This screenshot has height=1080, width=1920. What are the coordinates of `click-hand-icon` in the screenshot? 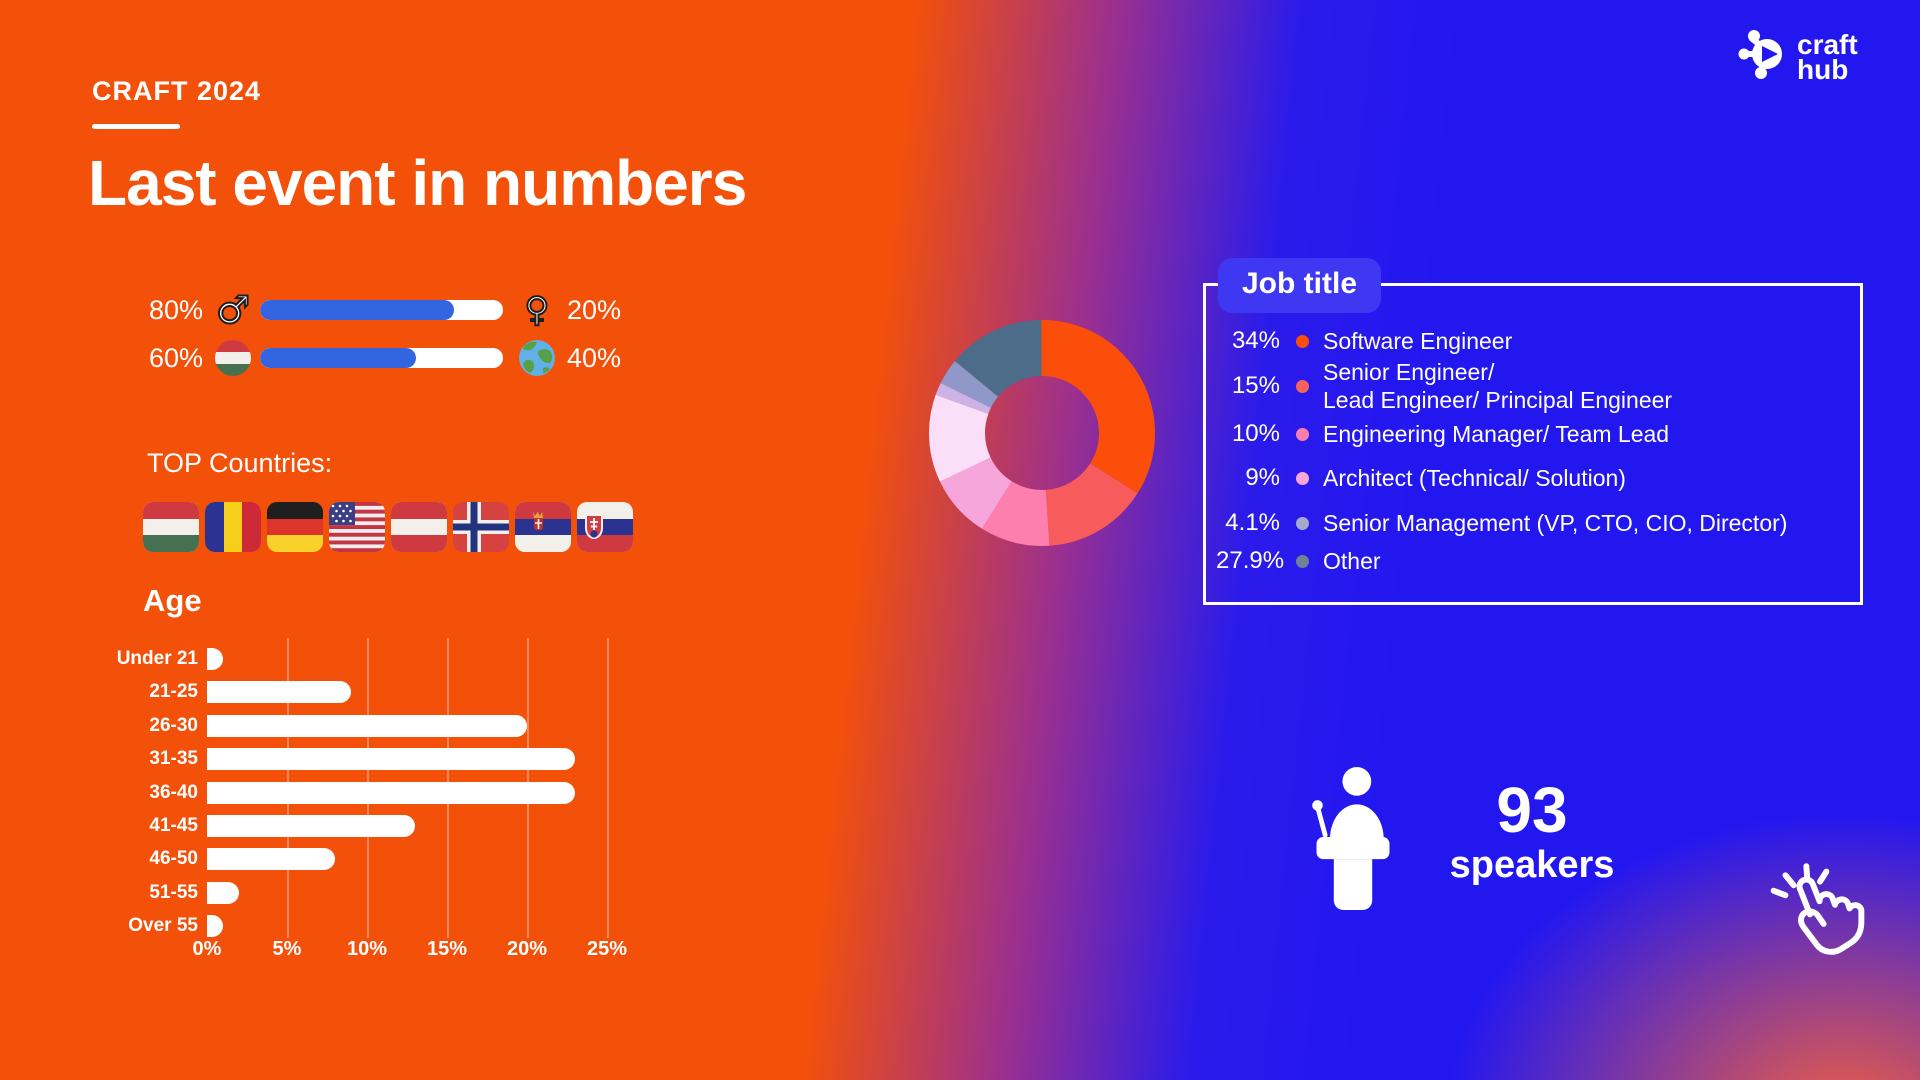 It's located at (1820, 920).